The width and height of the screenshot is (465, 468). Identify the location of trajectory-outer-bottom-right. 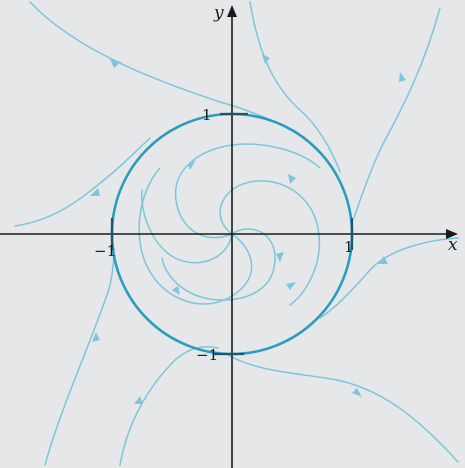
(343, 408).